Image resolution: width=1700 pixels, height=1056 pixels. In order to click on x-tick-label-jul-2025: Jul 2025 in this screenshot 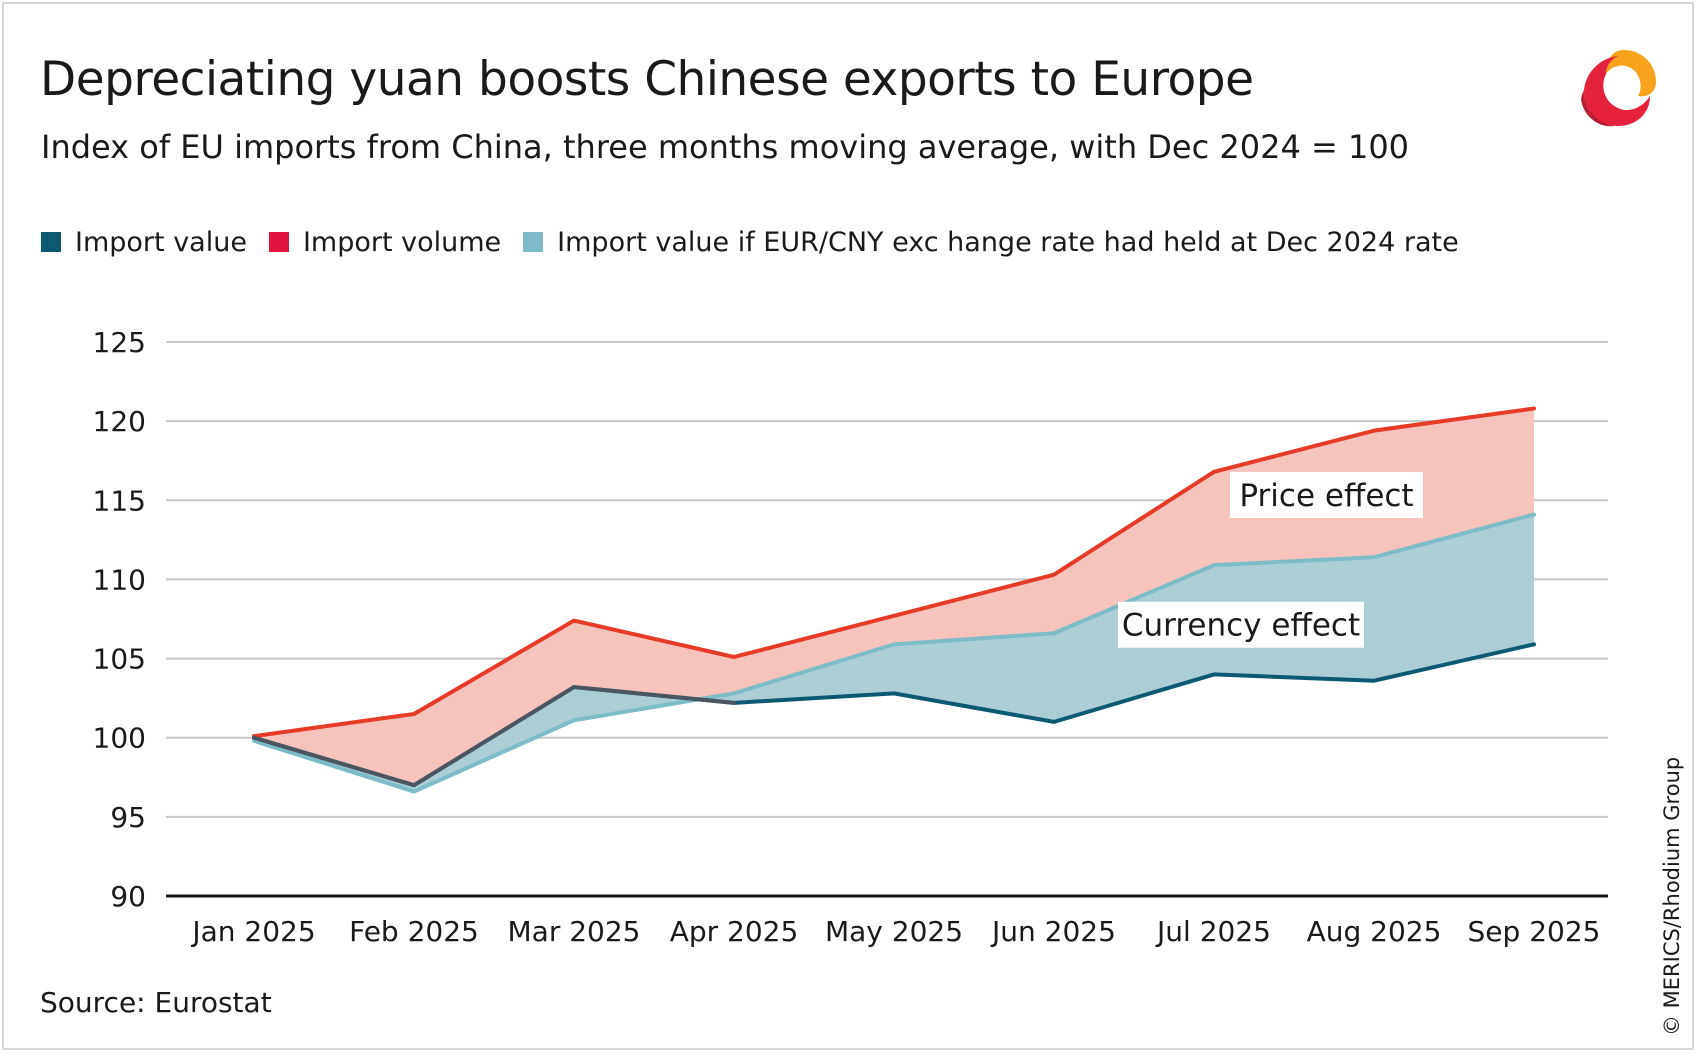, I will do `click(1213, 931)`.